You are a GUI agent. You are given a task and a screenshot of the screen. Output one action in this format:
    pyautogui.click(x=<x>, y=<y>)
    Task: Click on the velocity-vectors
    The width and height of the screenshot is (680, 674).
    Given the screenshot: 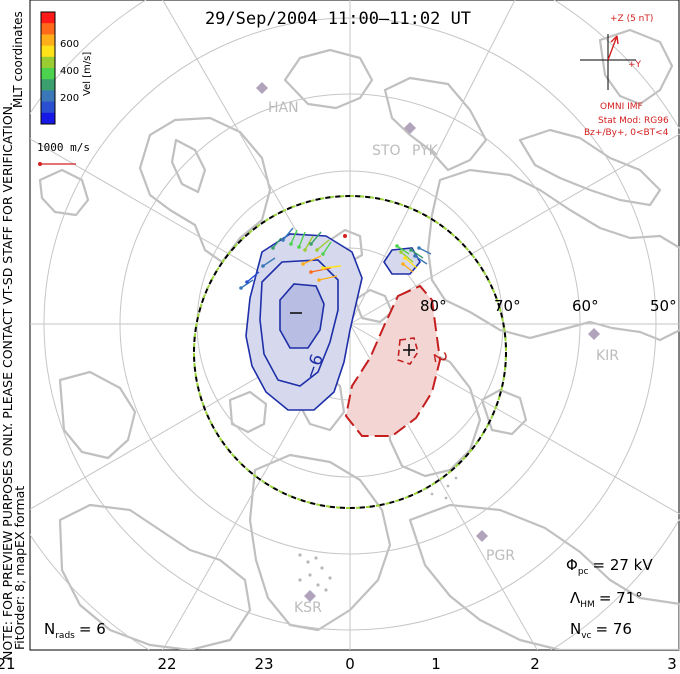 What is the action you would take?
    pyautogui.click(x=336, y=258)
    